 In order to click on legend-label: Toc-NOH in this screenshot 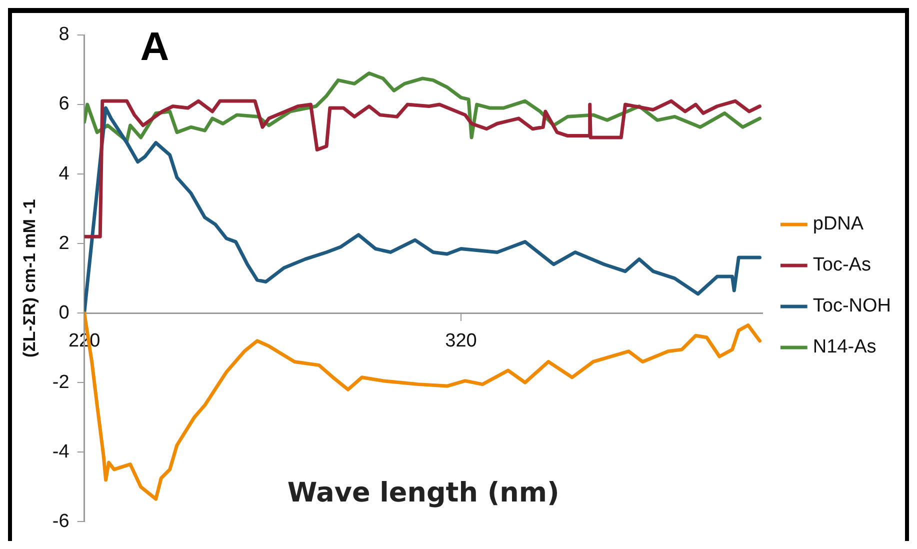, I will do `click(852, 306)`.